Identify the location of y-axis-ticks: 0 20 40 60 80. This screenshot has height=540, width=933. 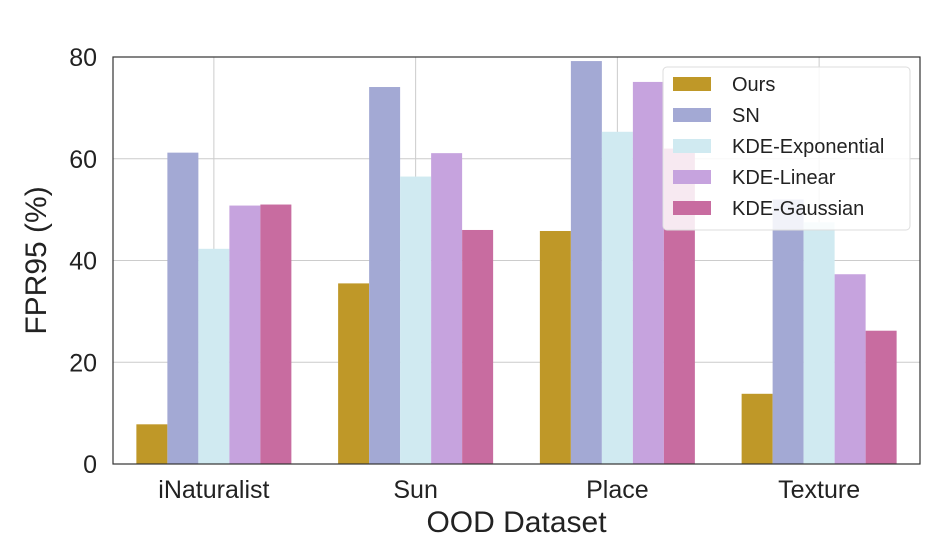
(83, 261).